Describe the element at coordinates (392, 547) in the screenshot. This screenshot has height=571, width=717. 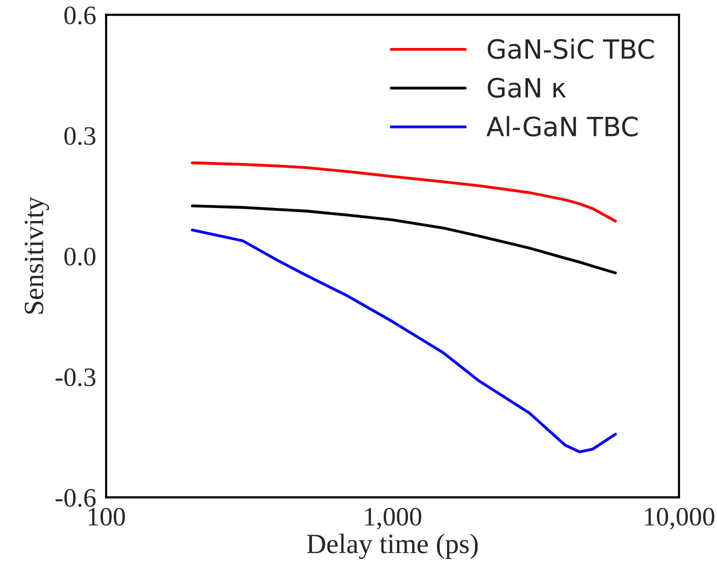
I see `x-axis-title: Delay time (ps)` at that location.